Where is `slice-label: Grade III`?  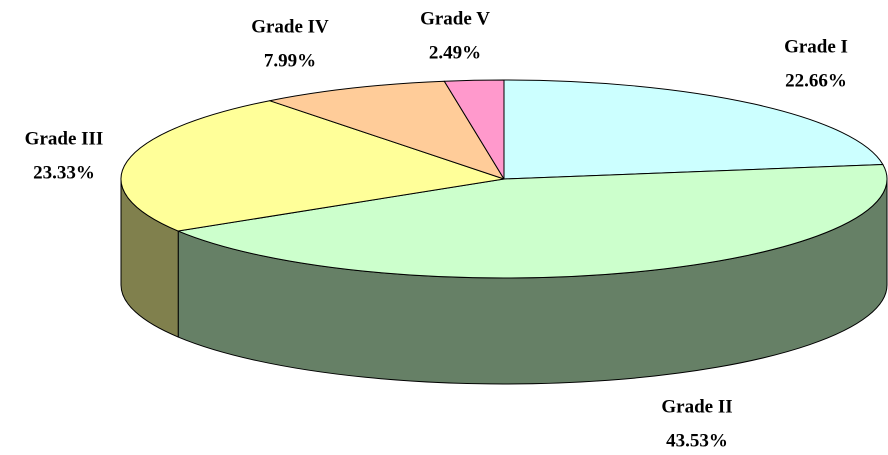 slice-label: Grade III is located at coordinates (64, 138).